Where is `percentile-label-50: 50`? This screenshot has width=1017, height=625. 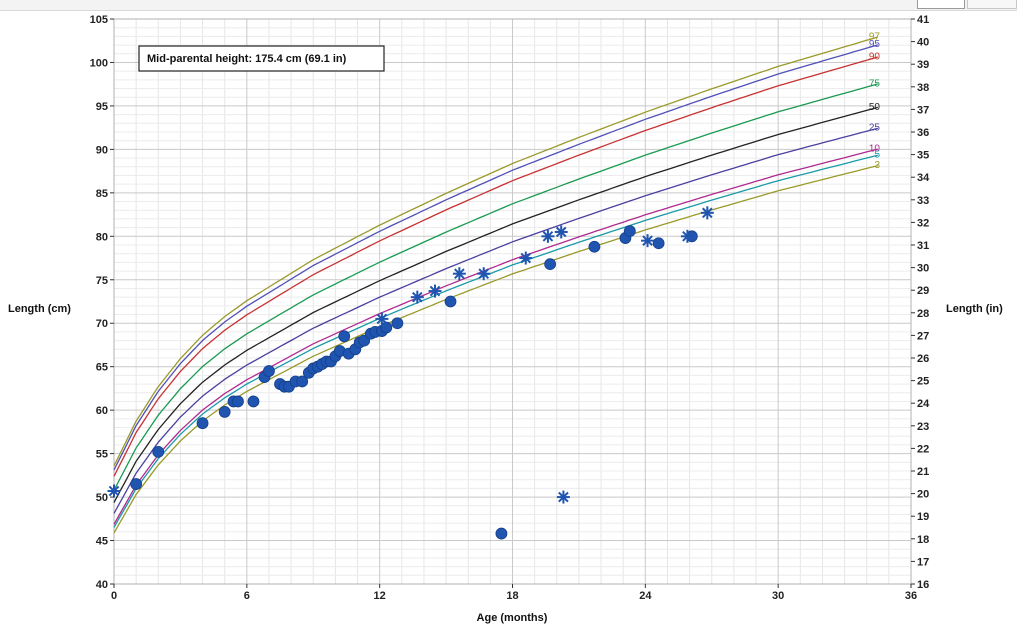
percentile-label-50: 50 is located at coordinates (875, 107).